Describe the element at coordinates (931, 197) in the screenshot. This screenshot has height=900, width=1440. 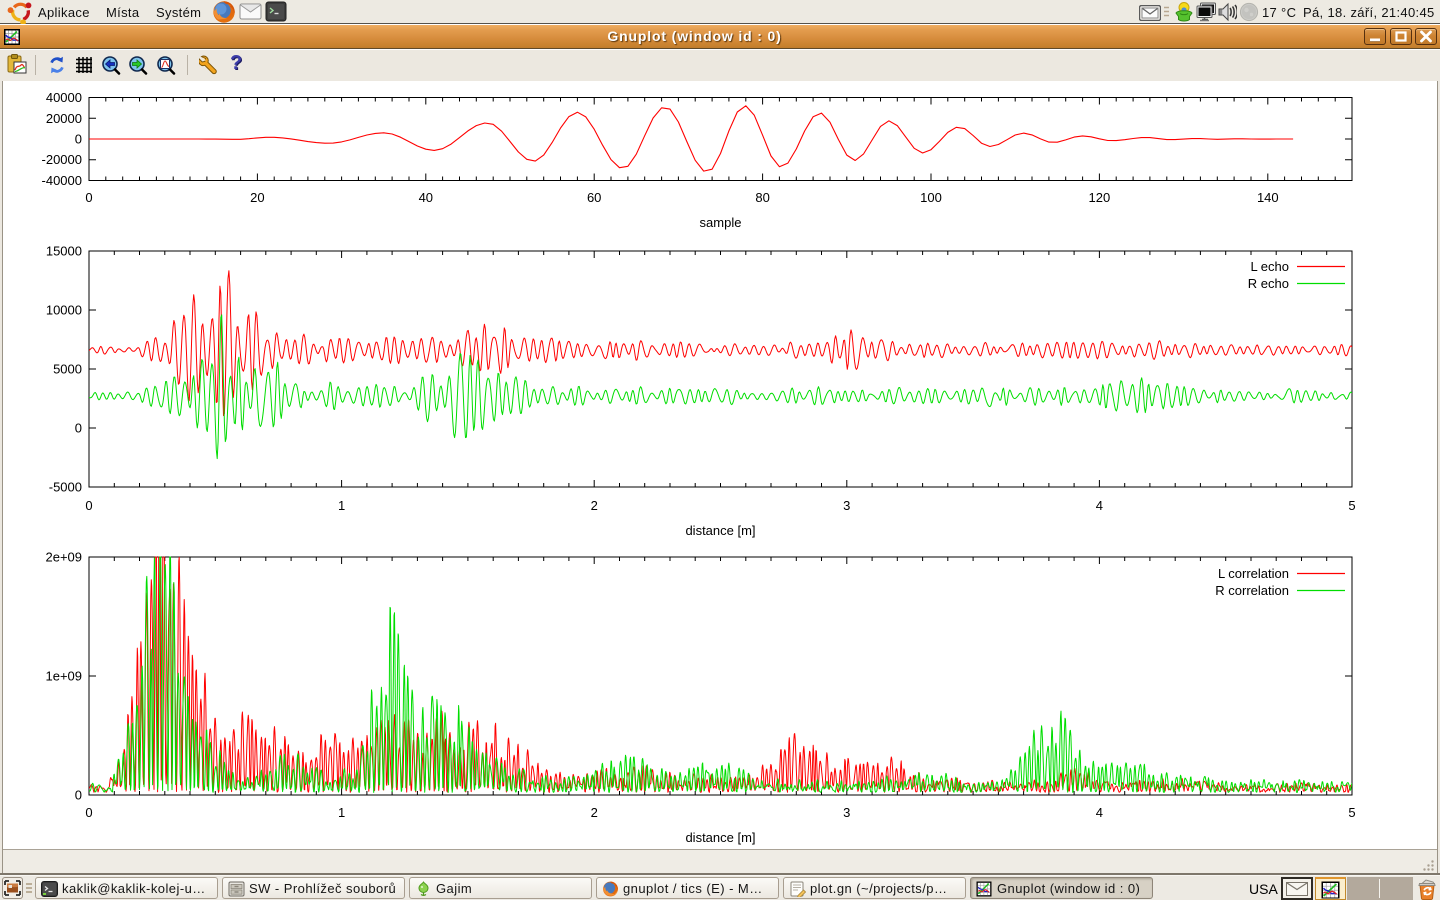
I see `svg-text: 100` at that location.